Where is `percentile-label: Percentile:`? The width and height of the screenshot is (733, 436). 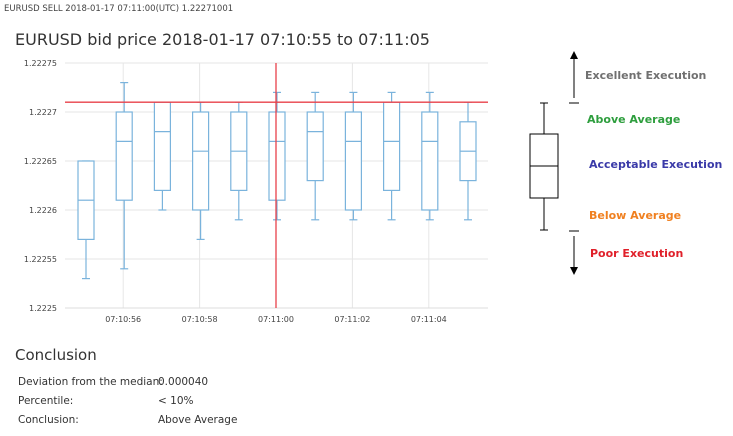
percentile-label: Percentile: is located at coordinates (46, 401).